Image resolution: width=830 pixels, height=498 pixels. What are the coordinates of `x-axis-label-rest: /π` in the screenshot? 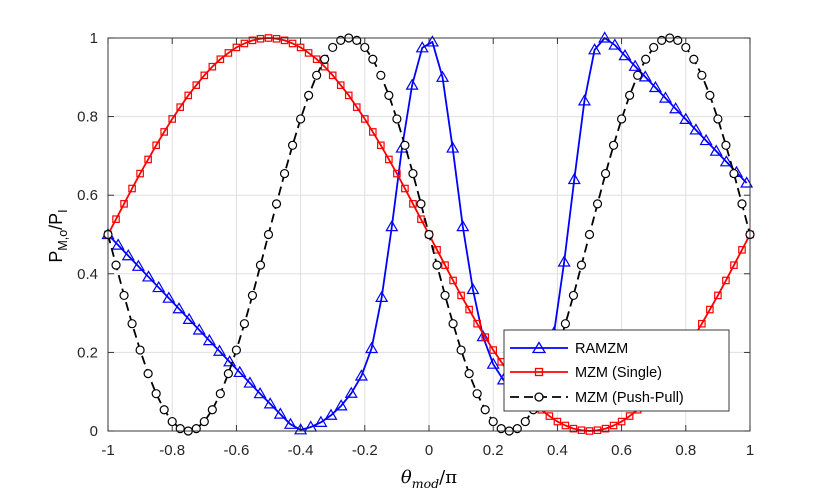 It's located at (448, 477).